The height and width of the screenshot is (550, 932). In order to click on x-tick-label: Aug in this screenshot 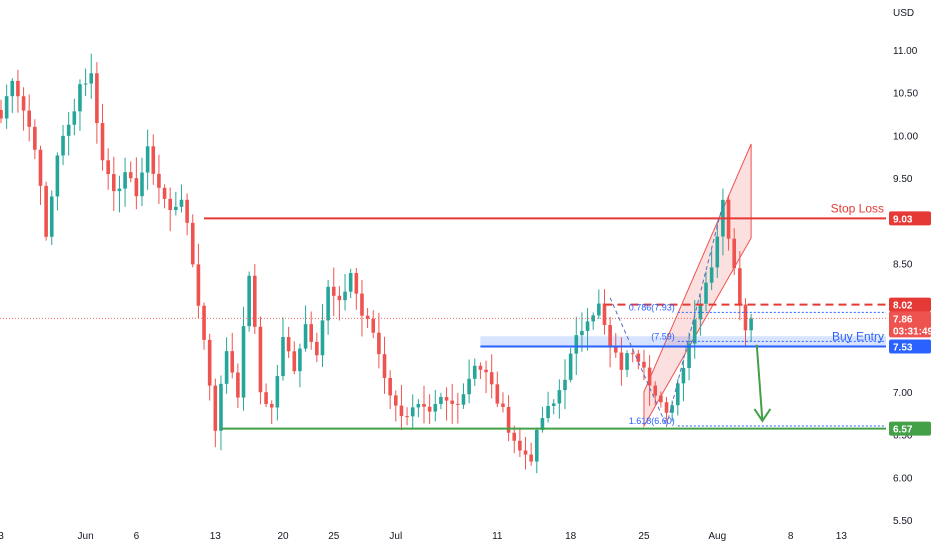, I will do `click(717, 536)`.